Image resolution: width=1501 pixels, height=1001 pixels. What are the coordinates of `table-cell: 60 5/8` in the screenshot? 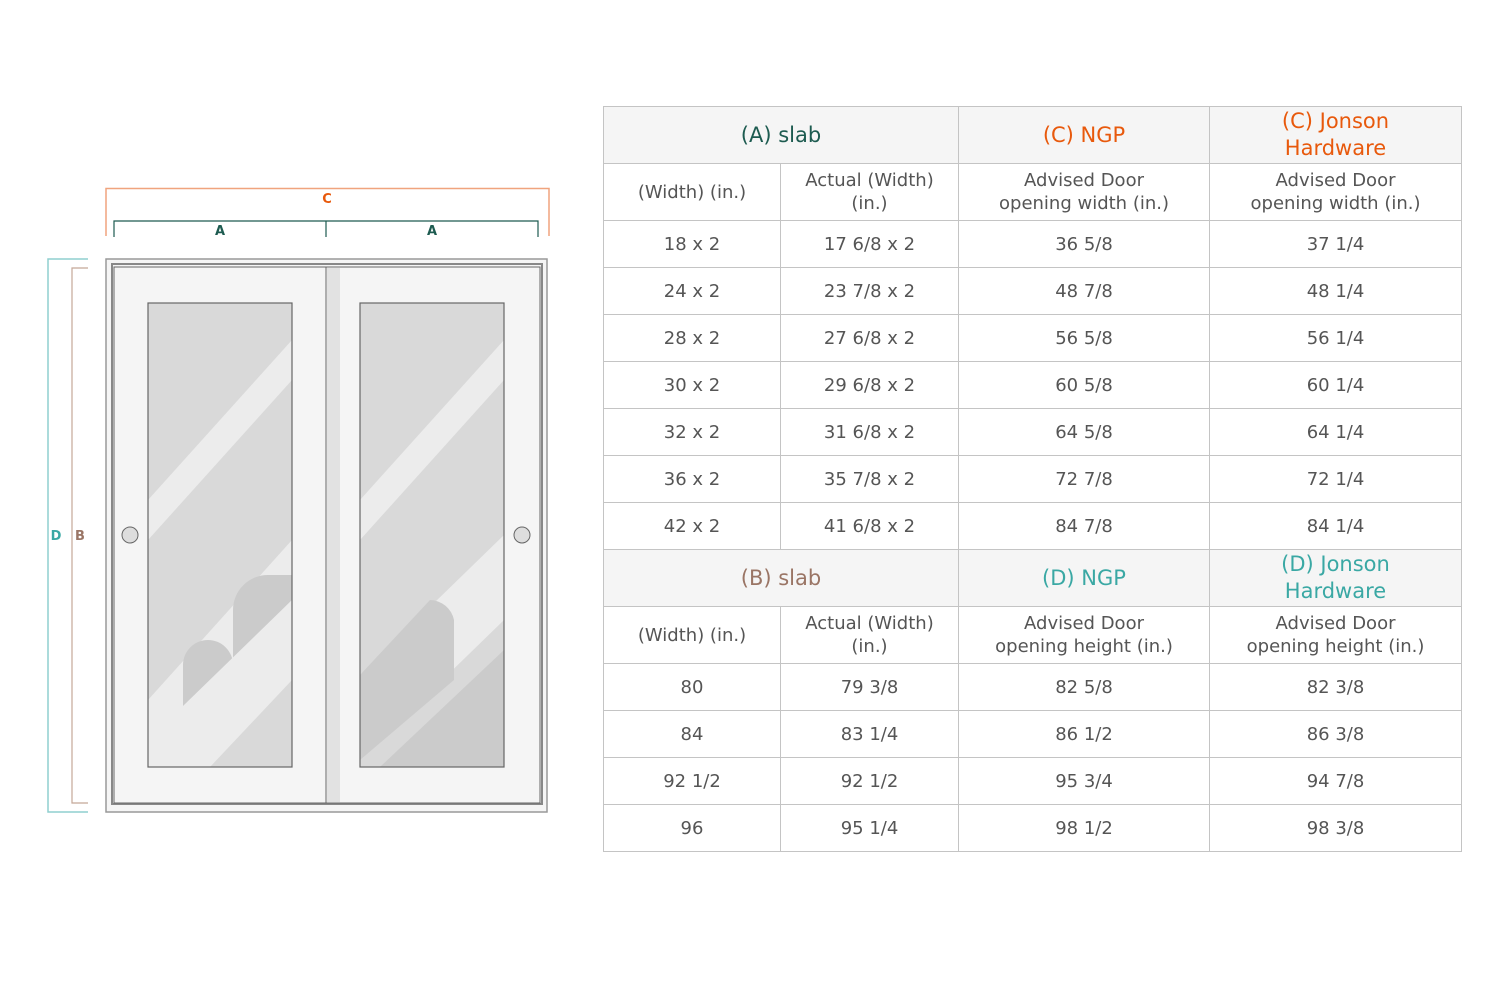 It's located at (1084, 385).